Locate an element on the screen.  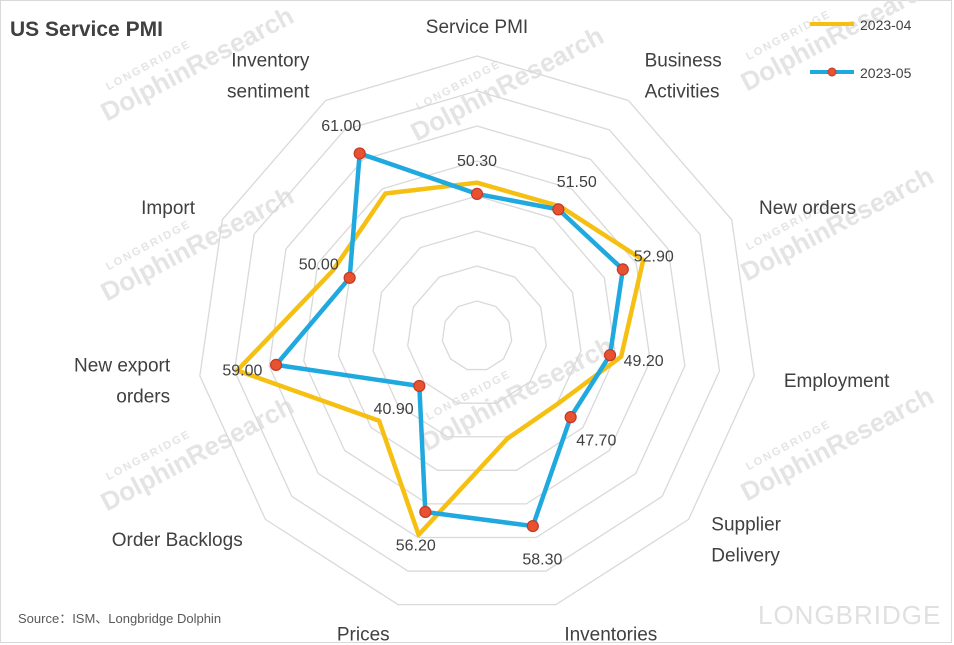
data-label: 50.00 is located at coordinates (319, 265).